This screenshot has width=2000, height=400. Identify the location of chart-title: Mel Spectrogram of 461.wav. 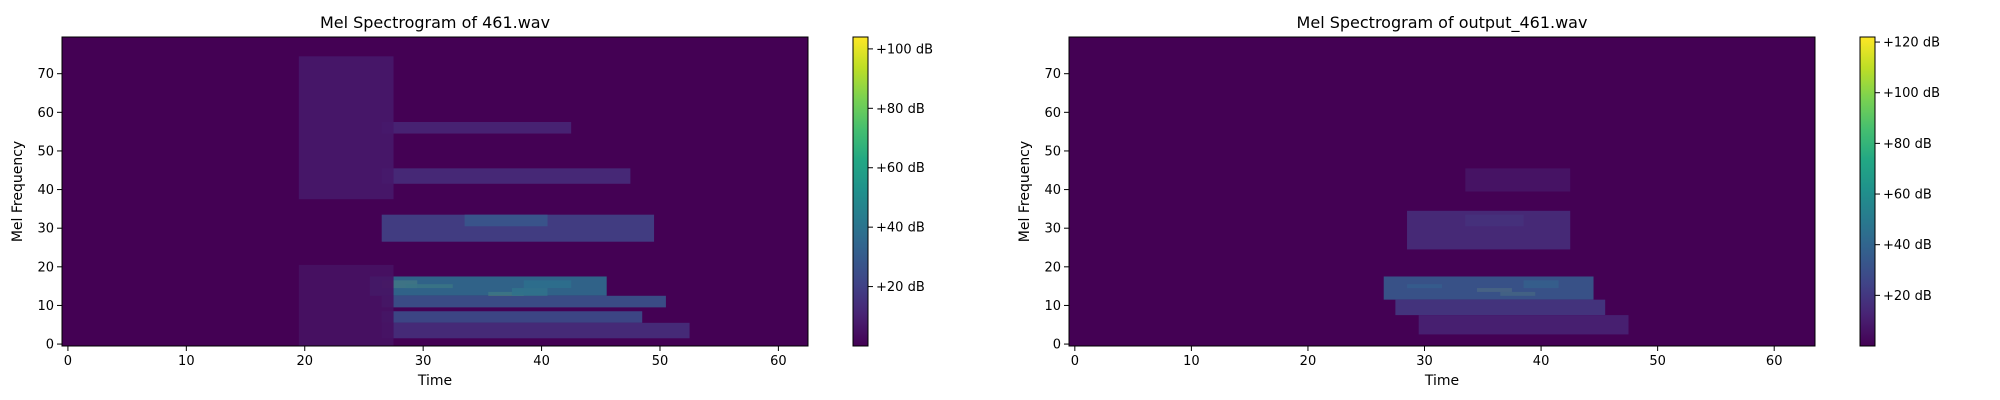
(435, 22).